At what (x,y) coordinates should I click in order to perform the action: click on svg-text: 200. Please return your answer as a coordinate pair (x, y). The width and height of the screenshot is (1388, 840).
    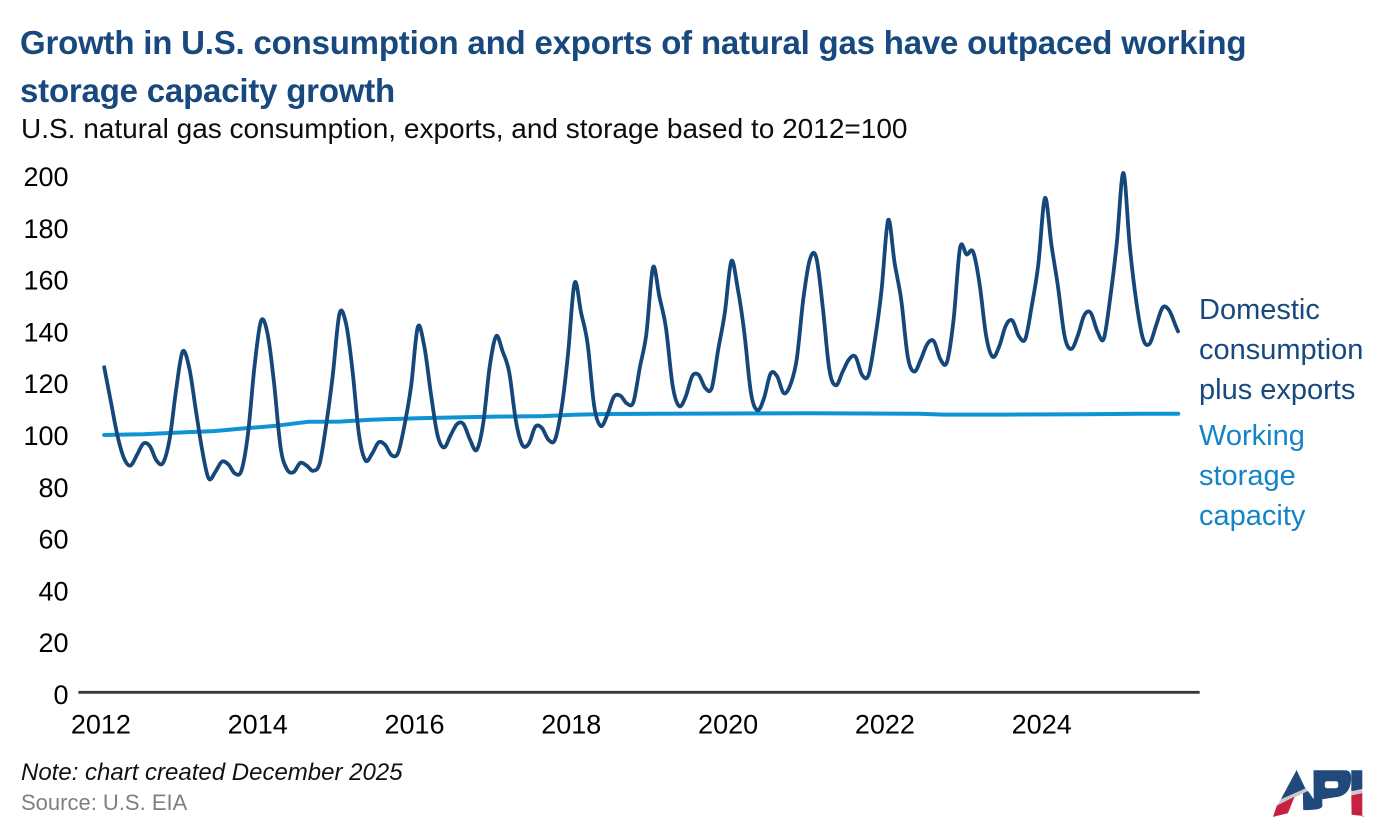
    Looking at the image, I should click on (45, 177).